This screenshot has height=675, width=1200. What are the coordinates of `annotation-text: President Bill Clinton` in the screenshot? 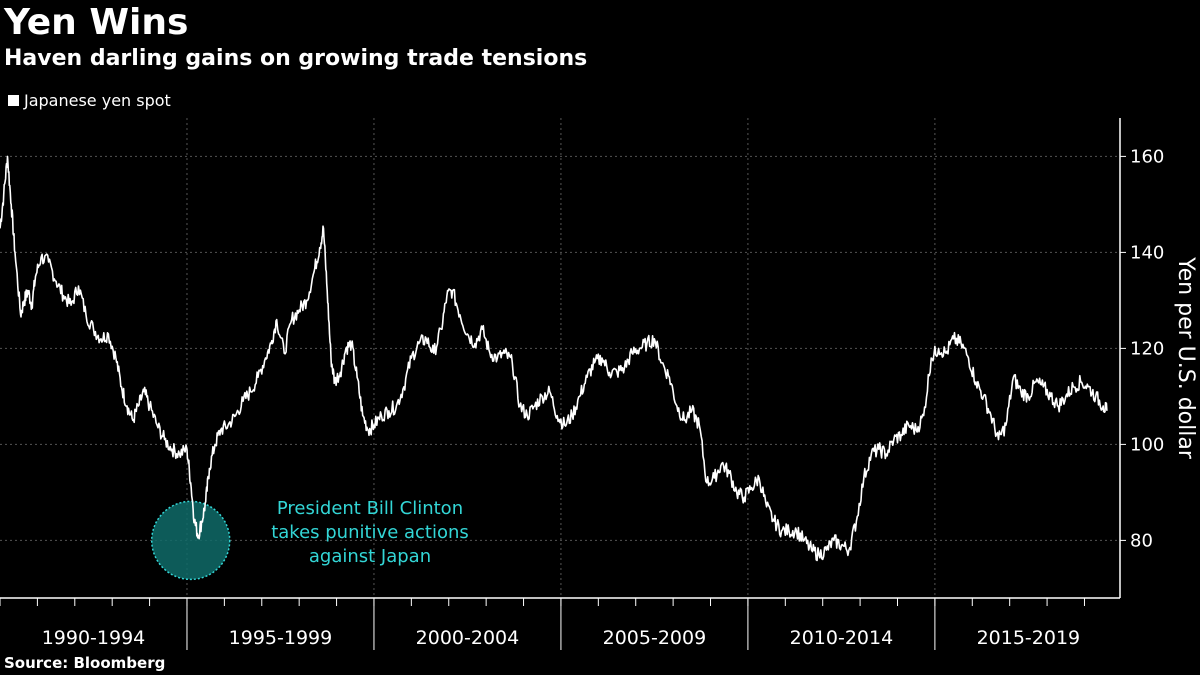 It's located at (370, 508).